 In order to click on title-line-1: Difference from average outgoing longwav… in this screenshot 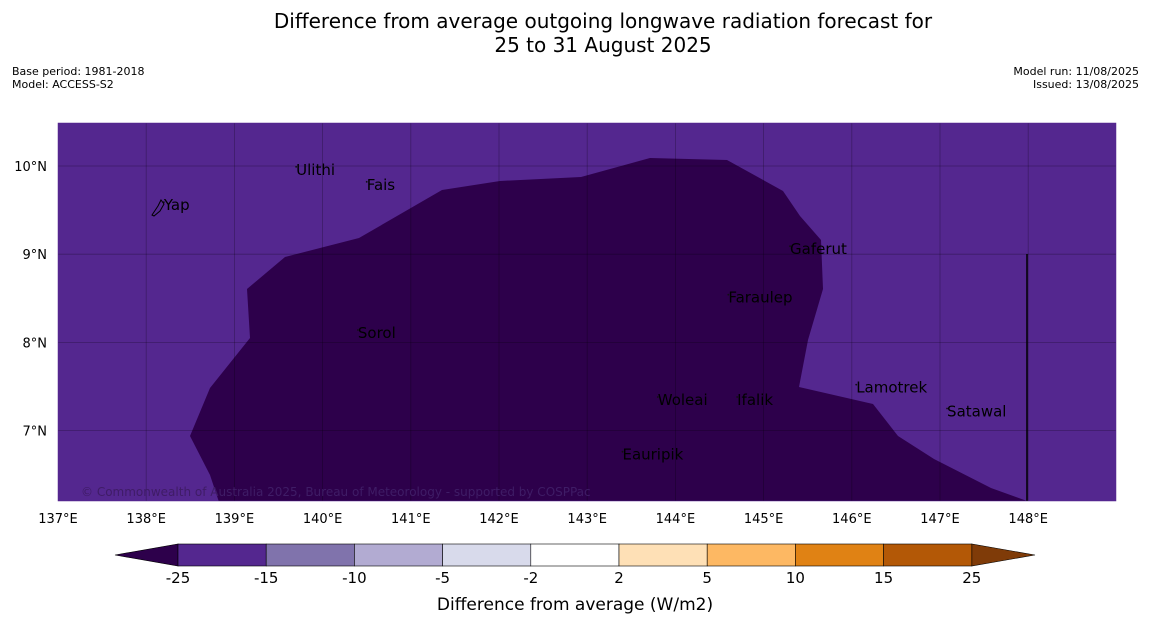, I will do `click(603, 21)`.